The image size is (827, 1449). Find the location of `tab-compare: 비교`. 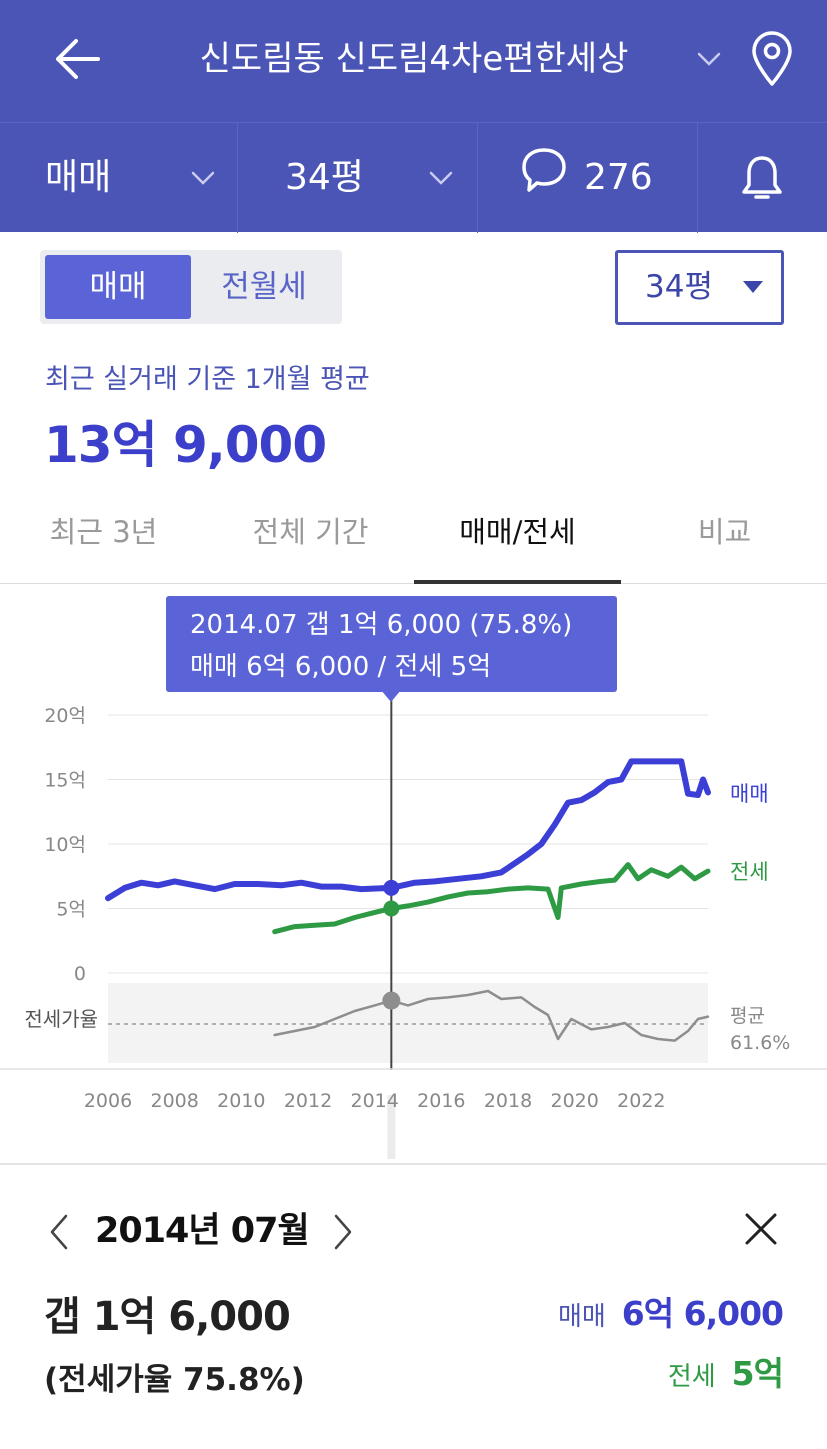

tab-compare: 비교 is located at coordinates (724, 532).